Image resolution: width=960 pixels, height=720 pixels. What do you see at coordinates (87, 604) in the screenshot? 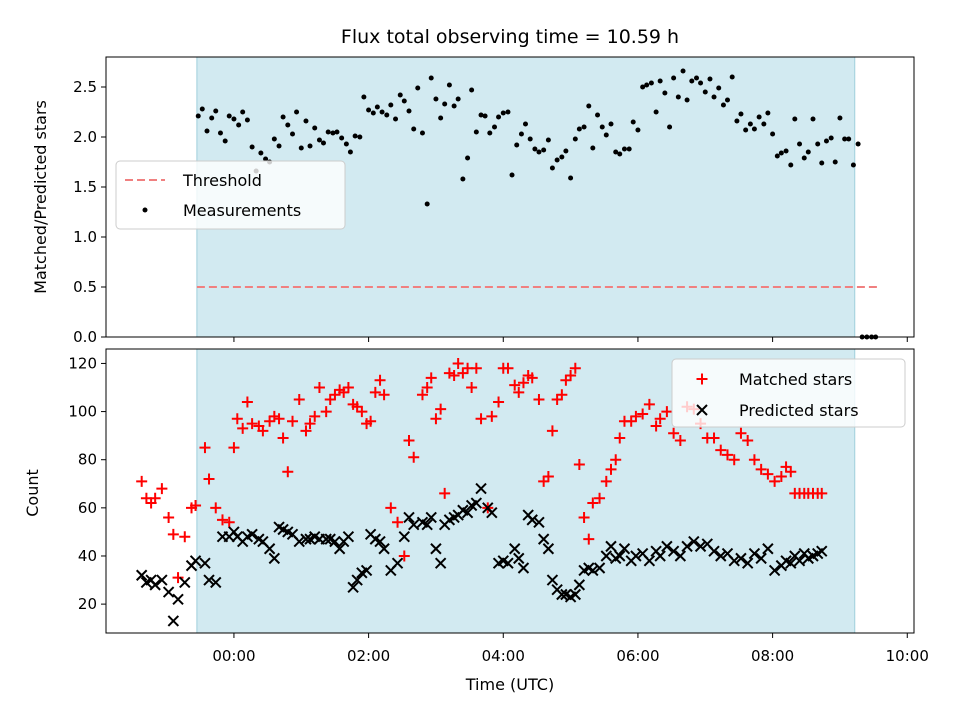
I see `bottom-y-tick-label: 20` at bounding box center [87, 604].